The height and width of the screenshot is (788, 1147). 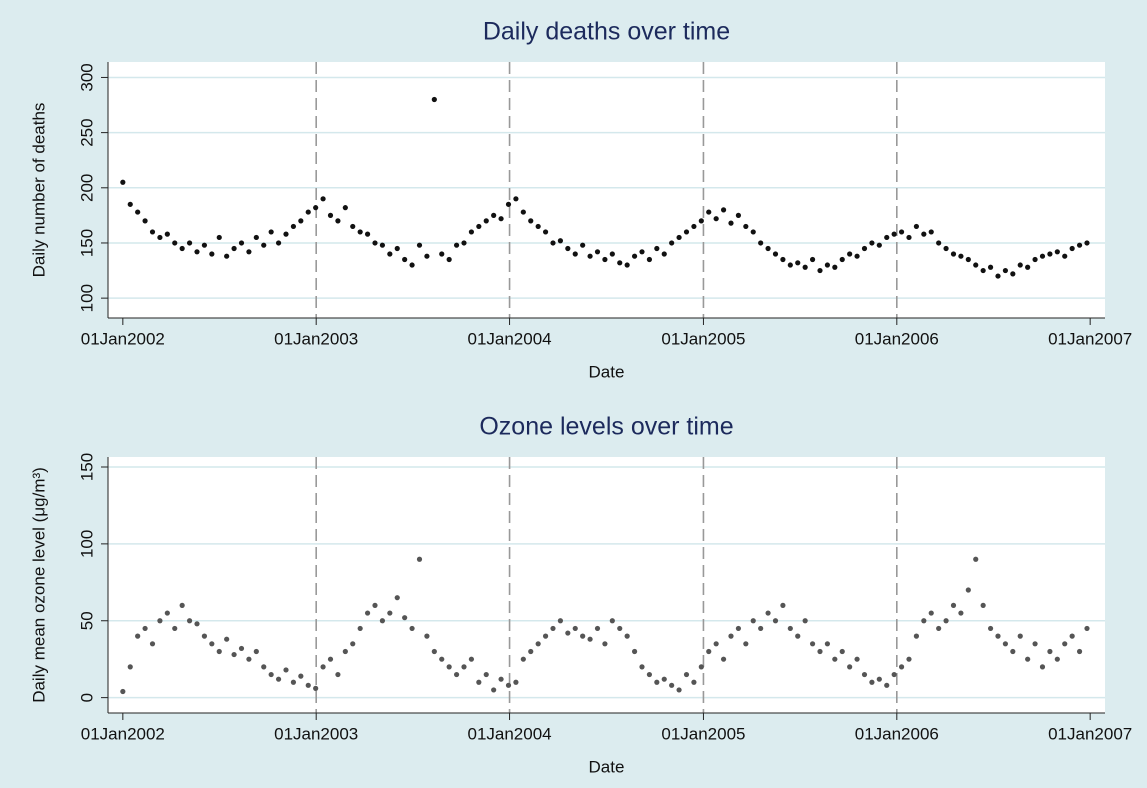 What do you see at coordinates (703, 338) in the screenshot?
I see `x-tick-label: 01Jan2005` at bounding box center [703, 338].